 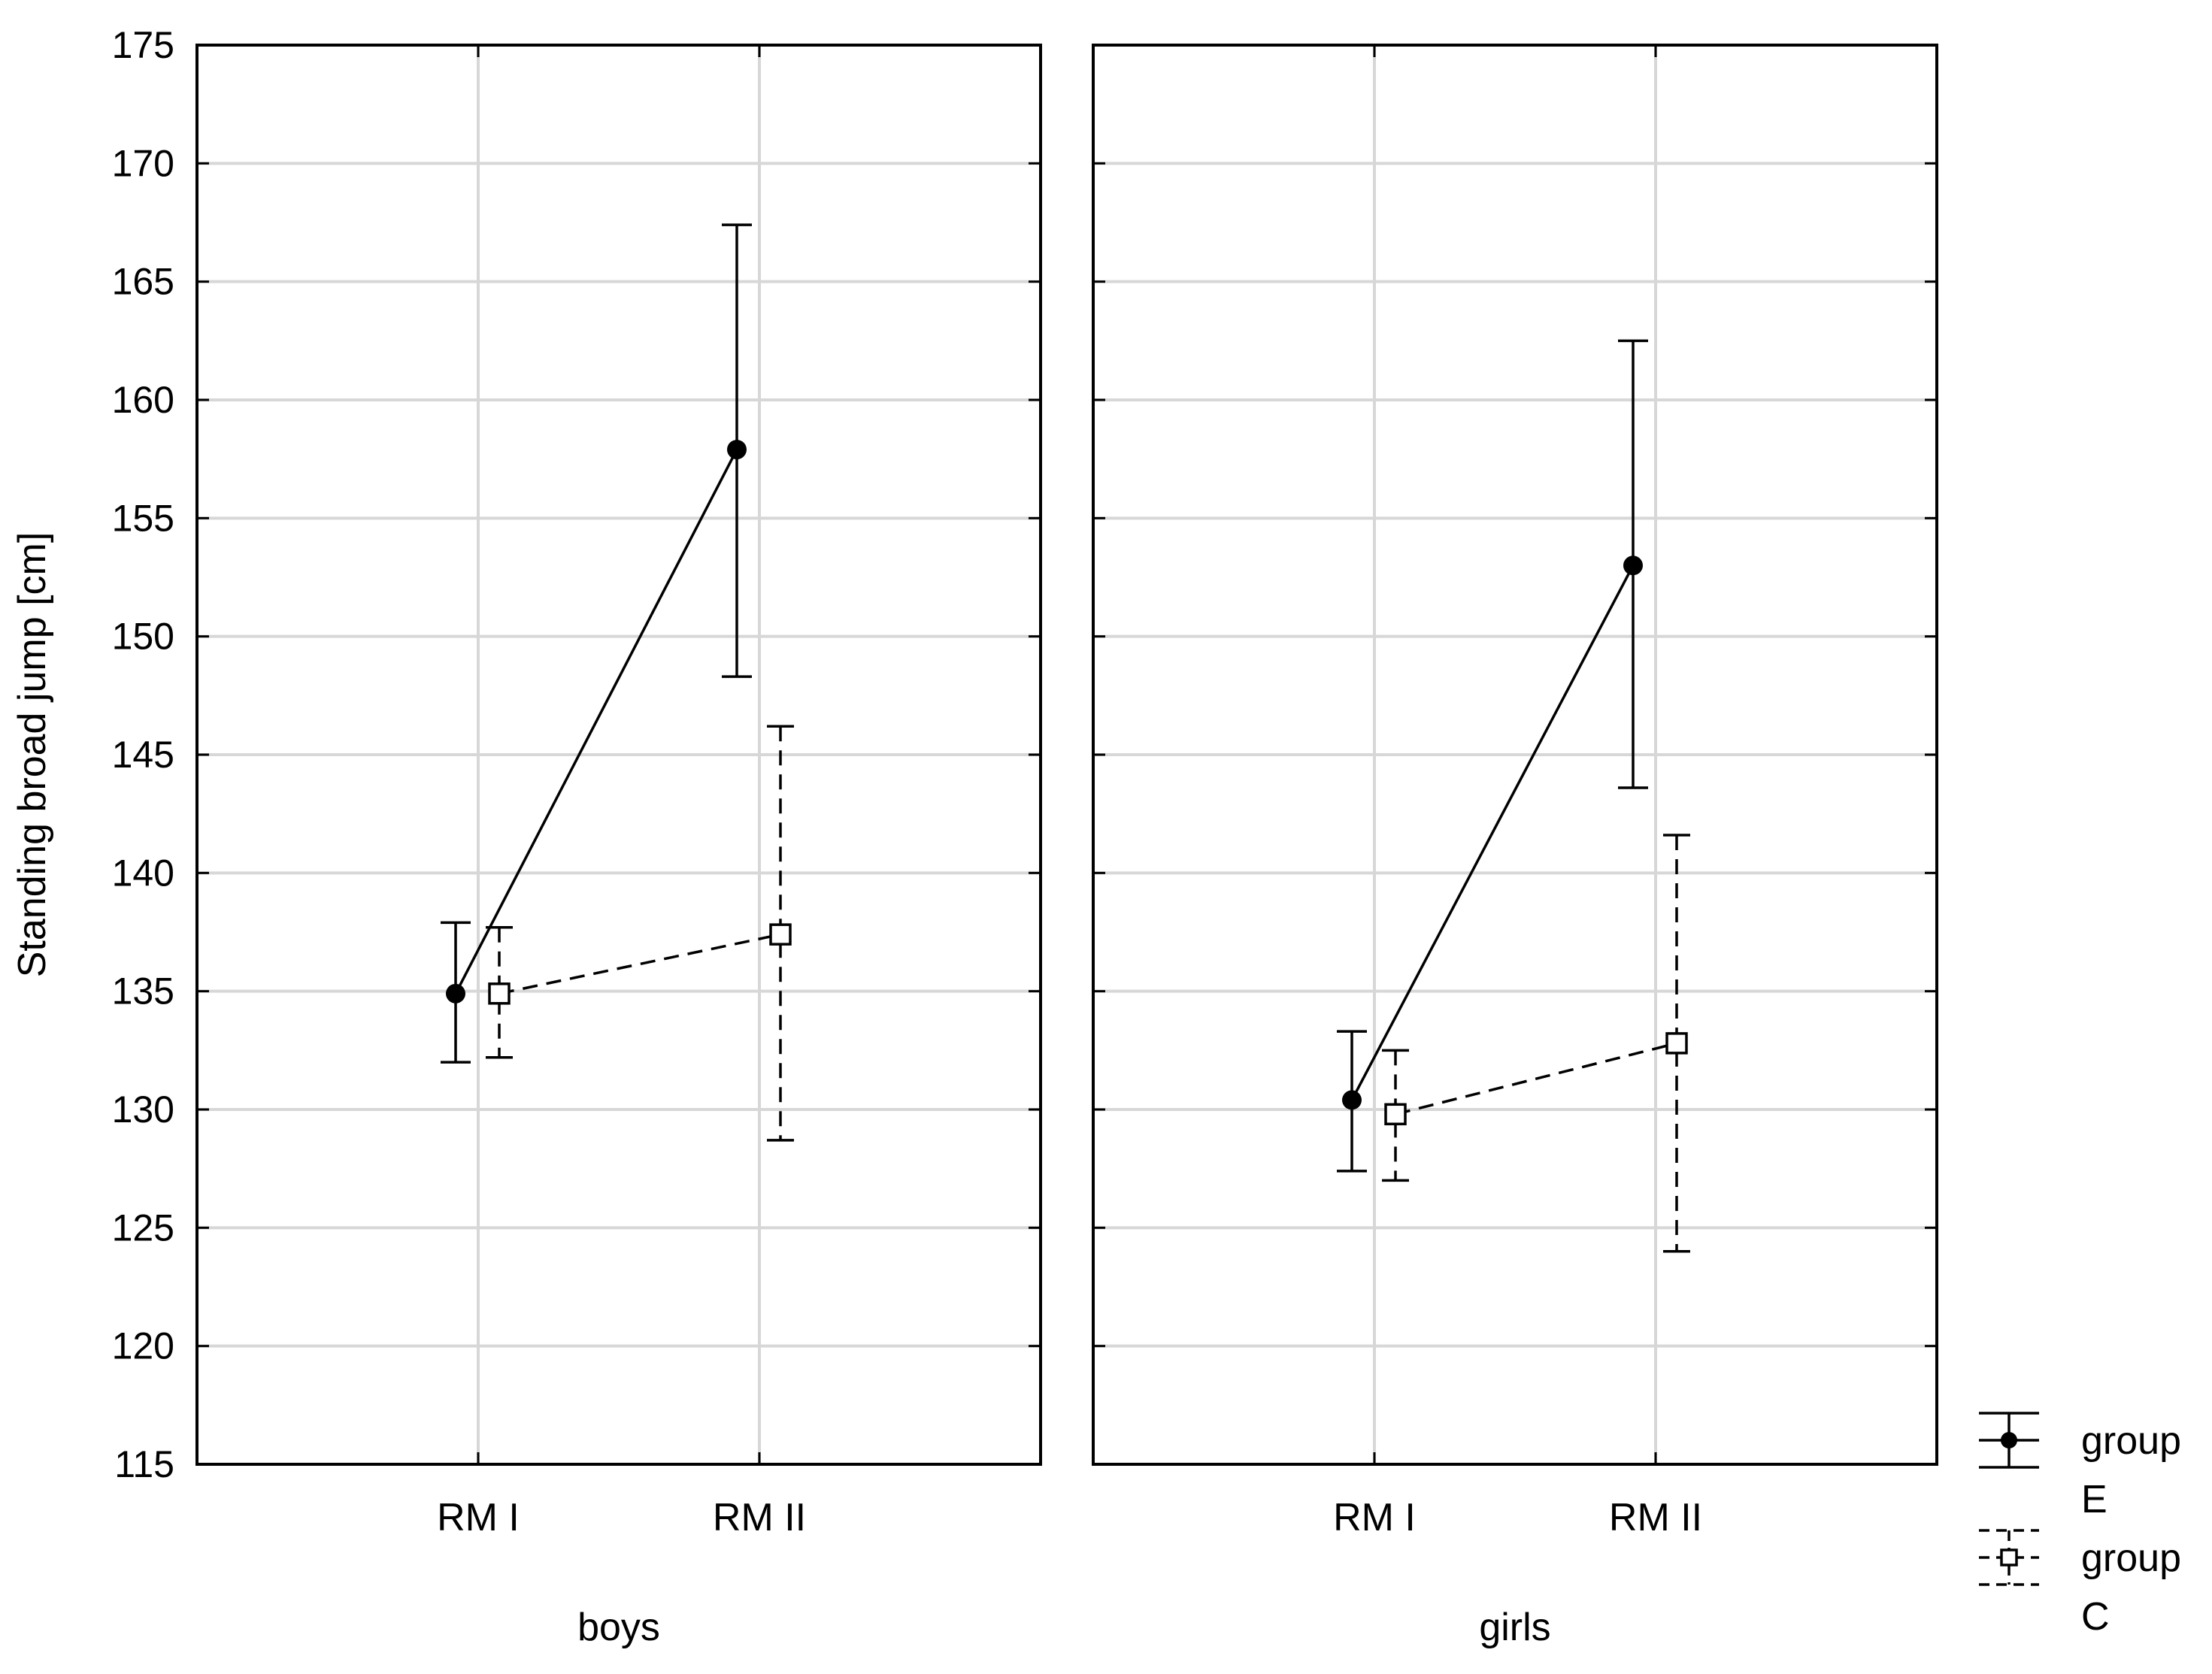 I want to click on y-tick-label: 175, so click(x=143, y=45).